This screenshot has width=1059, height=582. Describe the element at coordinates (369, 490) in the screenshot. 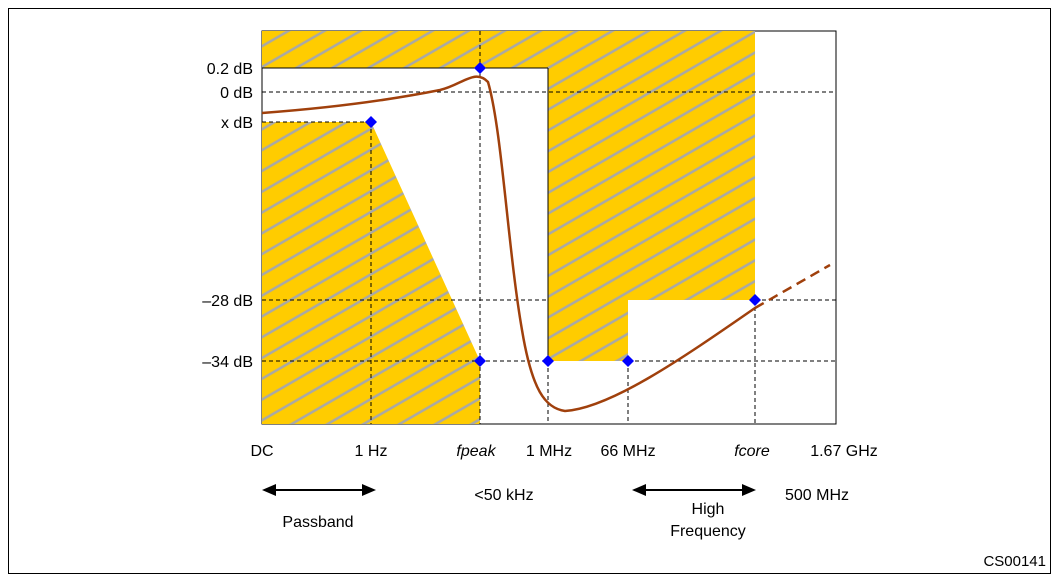

I see `passband-arrow-right-head` at that location.